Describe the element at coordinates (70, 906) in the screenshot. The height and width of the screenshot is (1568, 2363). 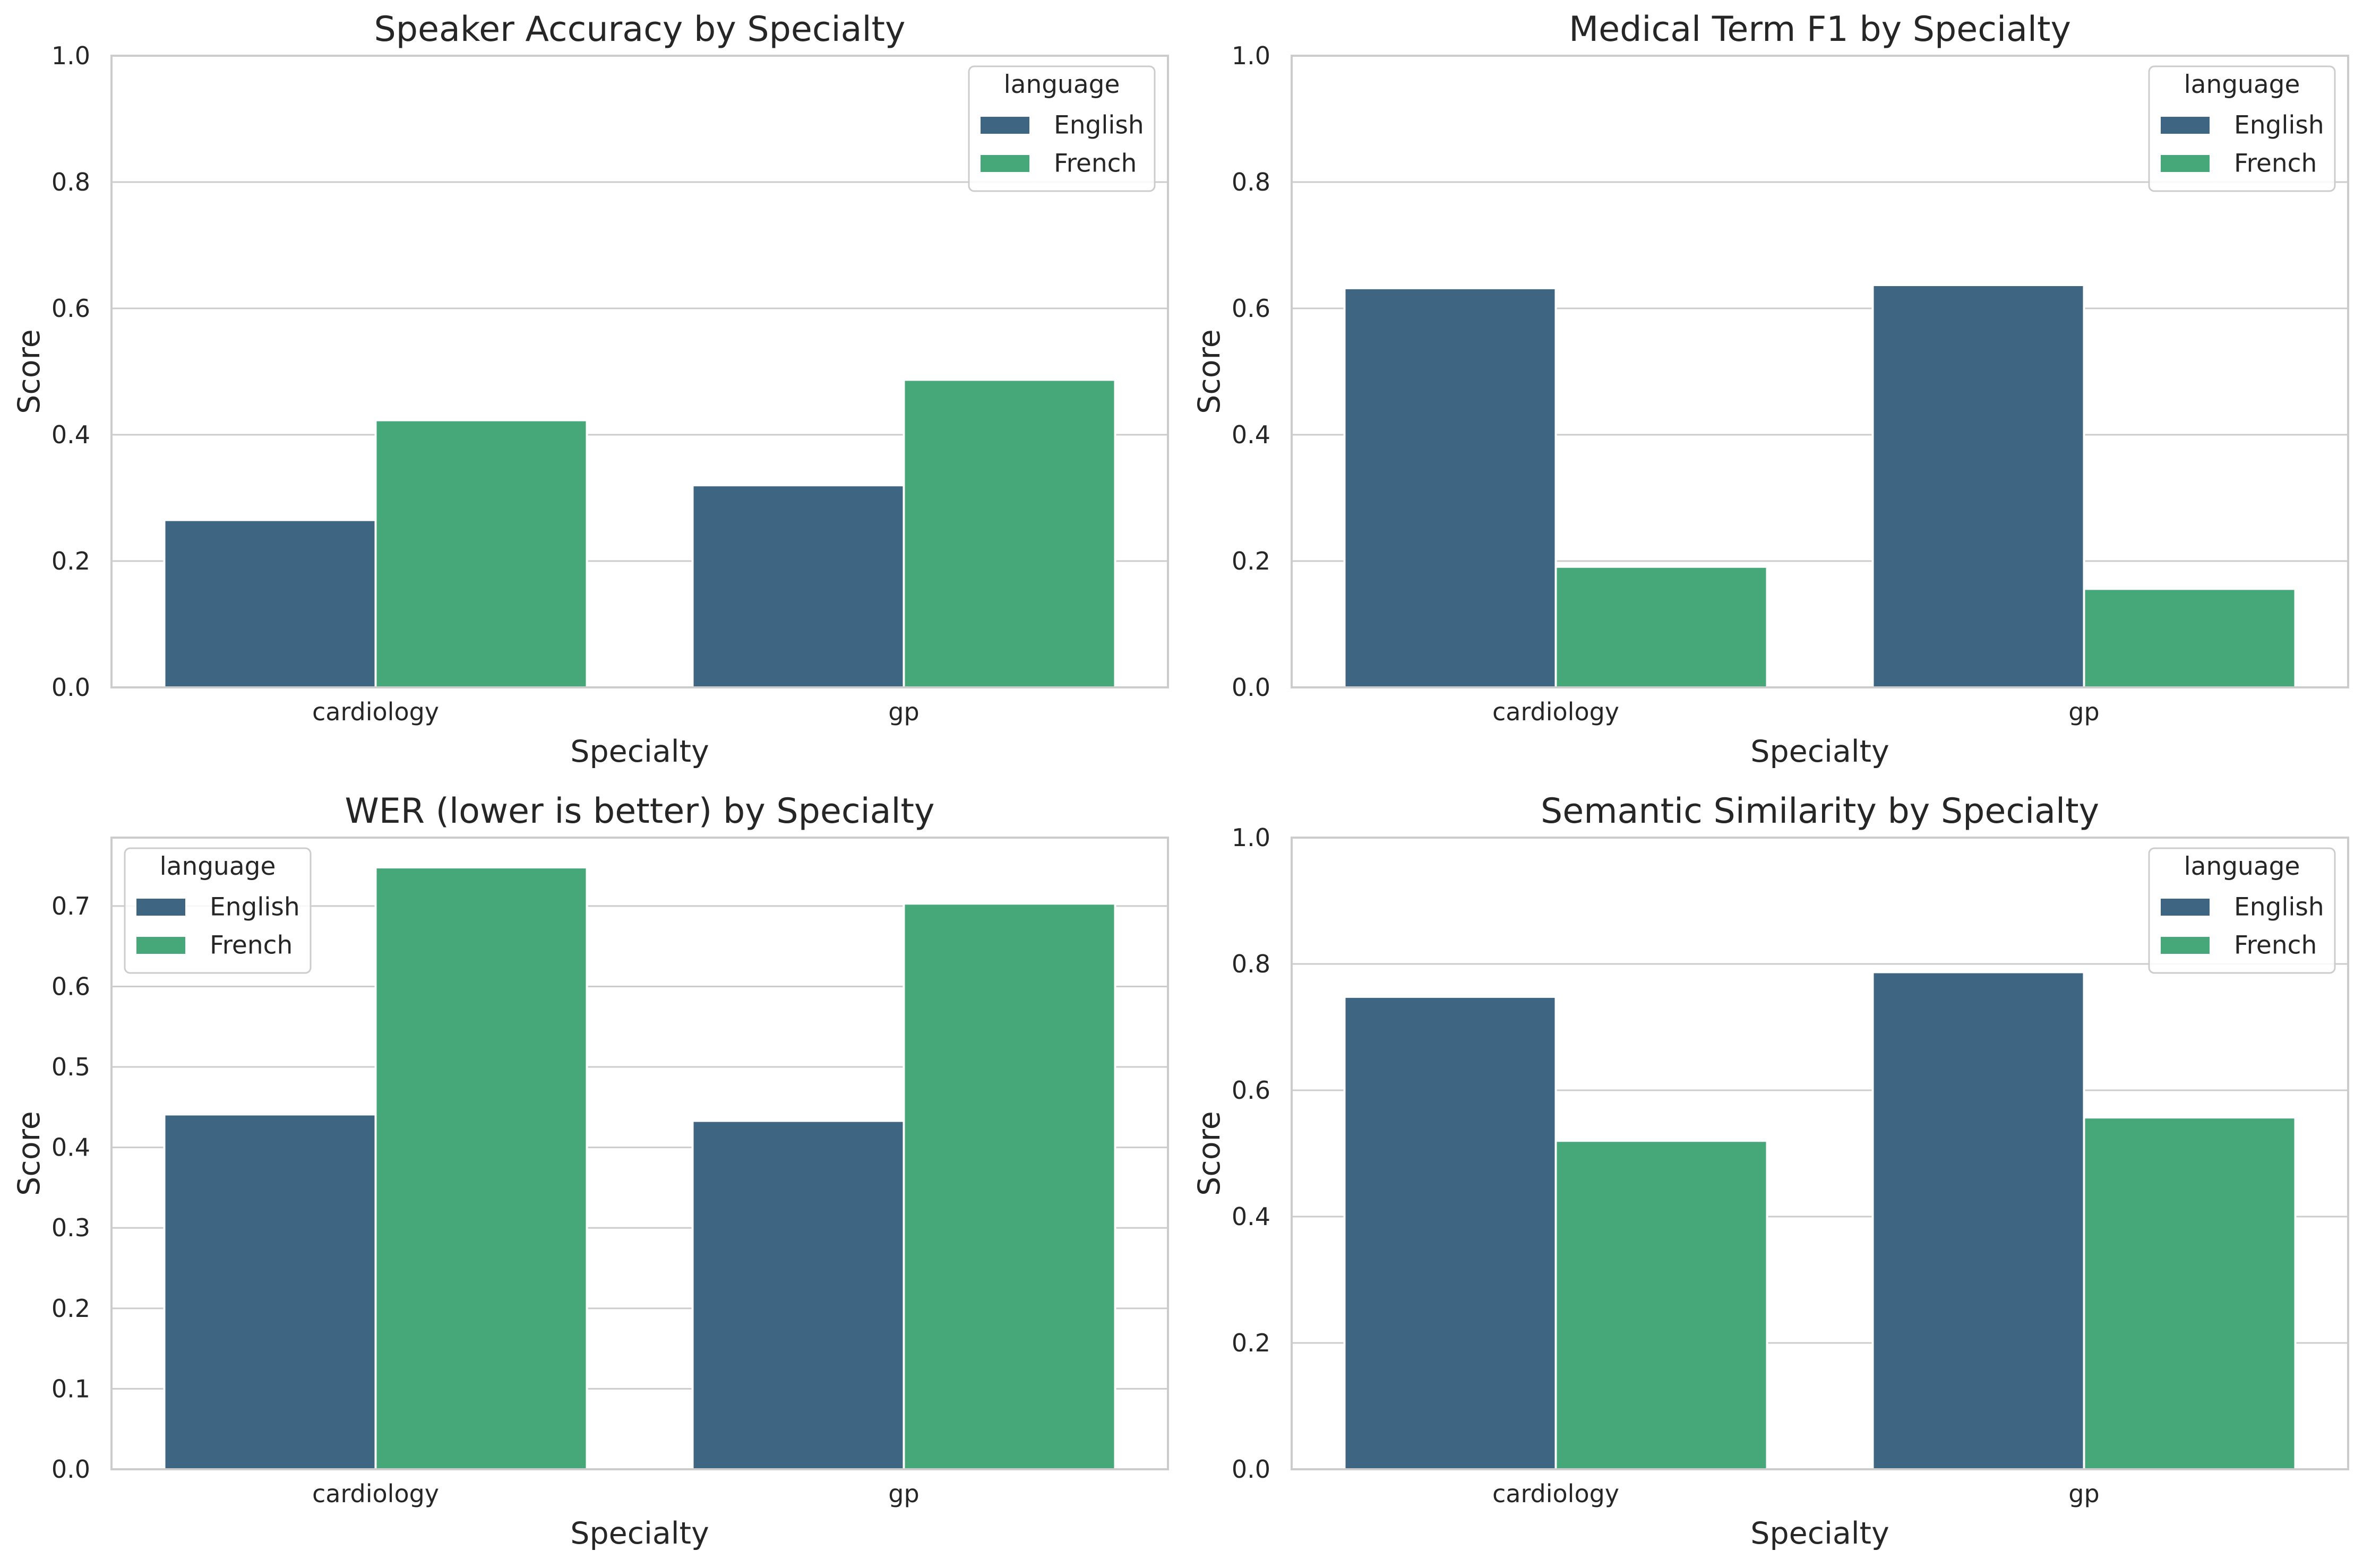
I see `y-tick-label: 0.7` at that location.